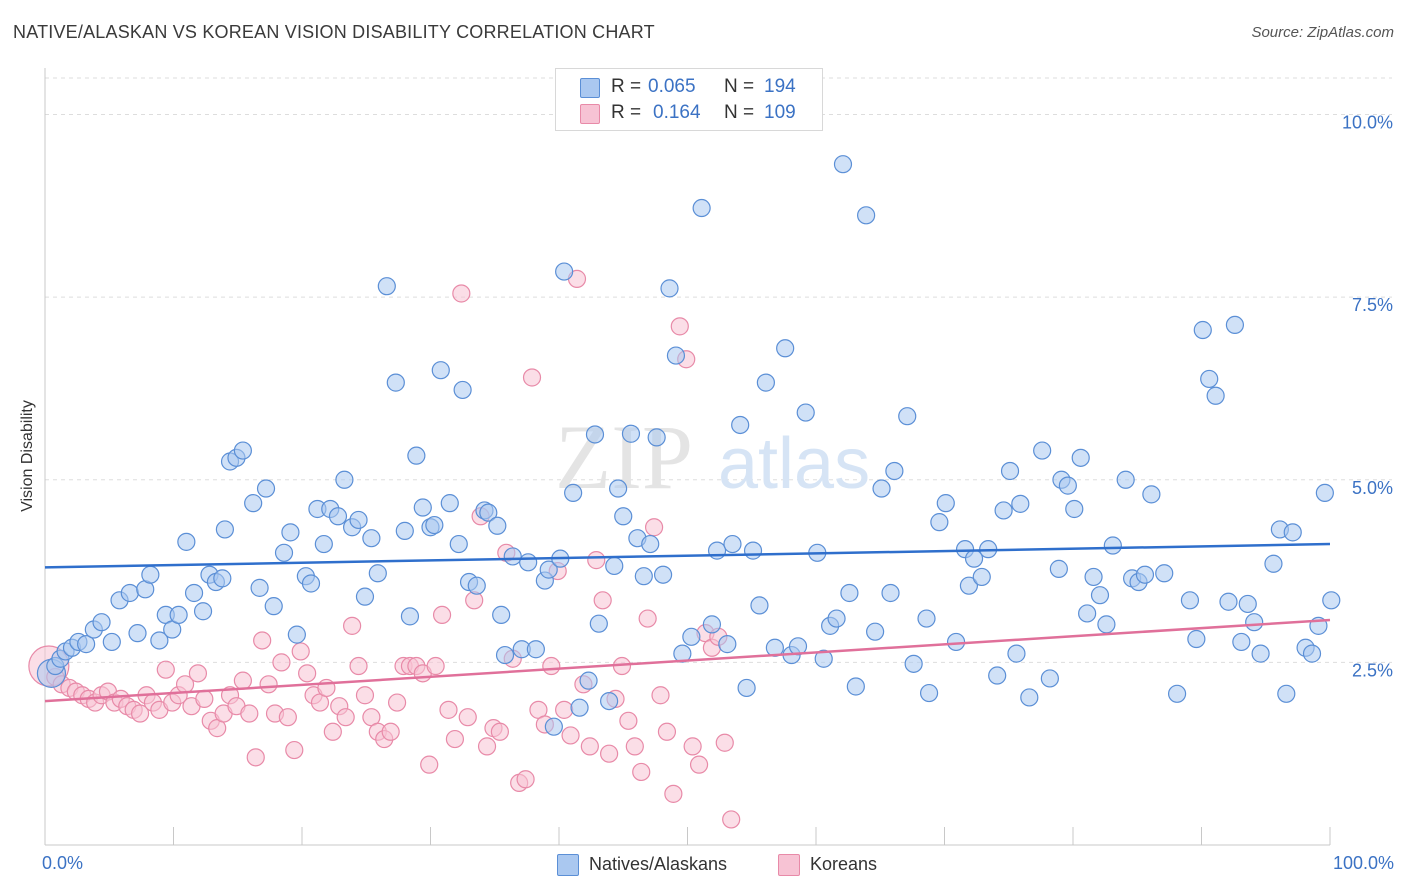 The width and height of the screenshot is (1406, 892). What do you see at coordinates (590, 88) in the screenshot?
I see `natives-swatch` at bounding box center [590, 88].